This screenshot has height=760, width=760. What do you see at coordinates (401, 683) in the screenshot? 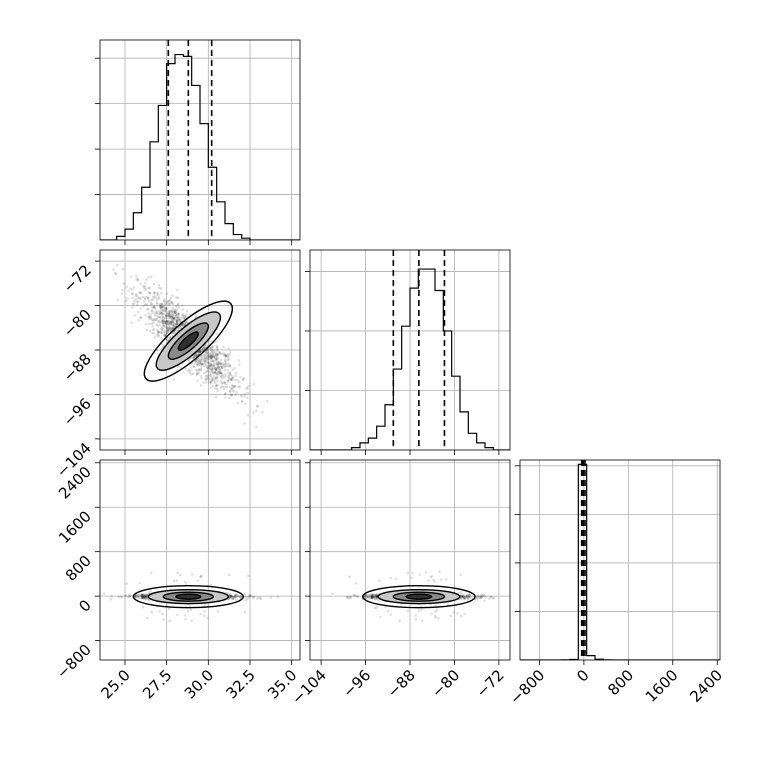
I see `x-tick-label: −88` at bounding box center [401, 683].